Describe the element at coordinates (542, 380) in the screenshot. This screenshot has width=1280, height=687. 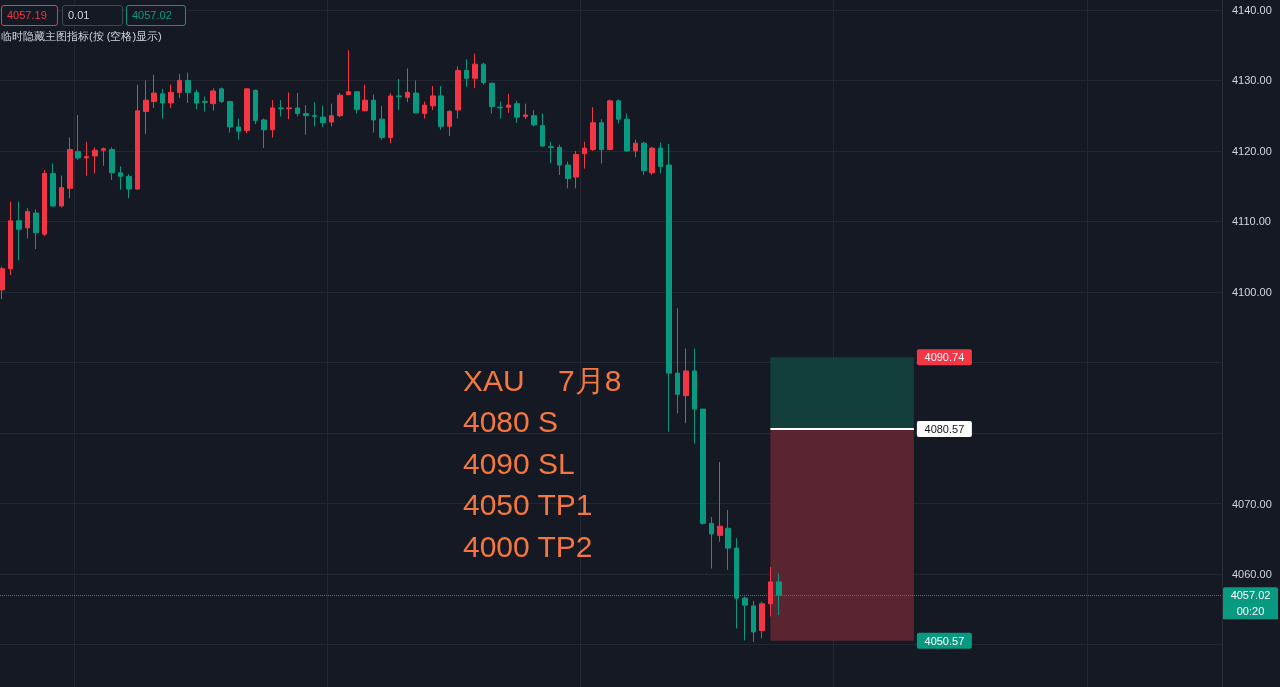
I see `annotation: XAU 7月8` at that location.